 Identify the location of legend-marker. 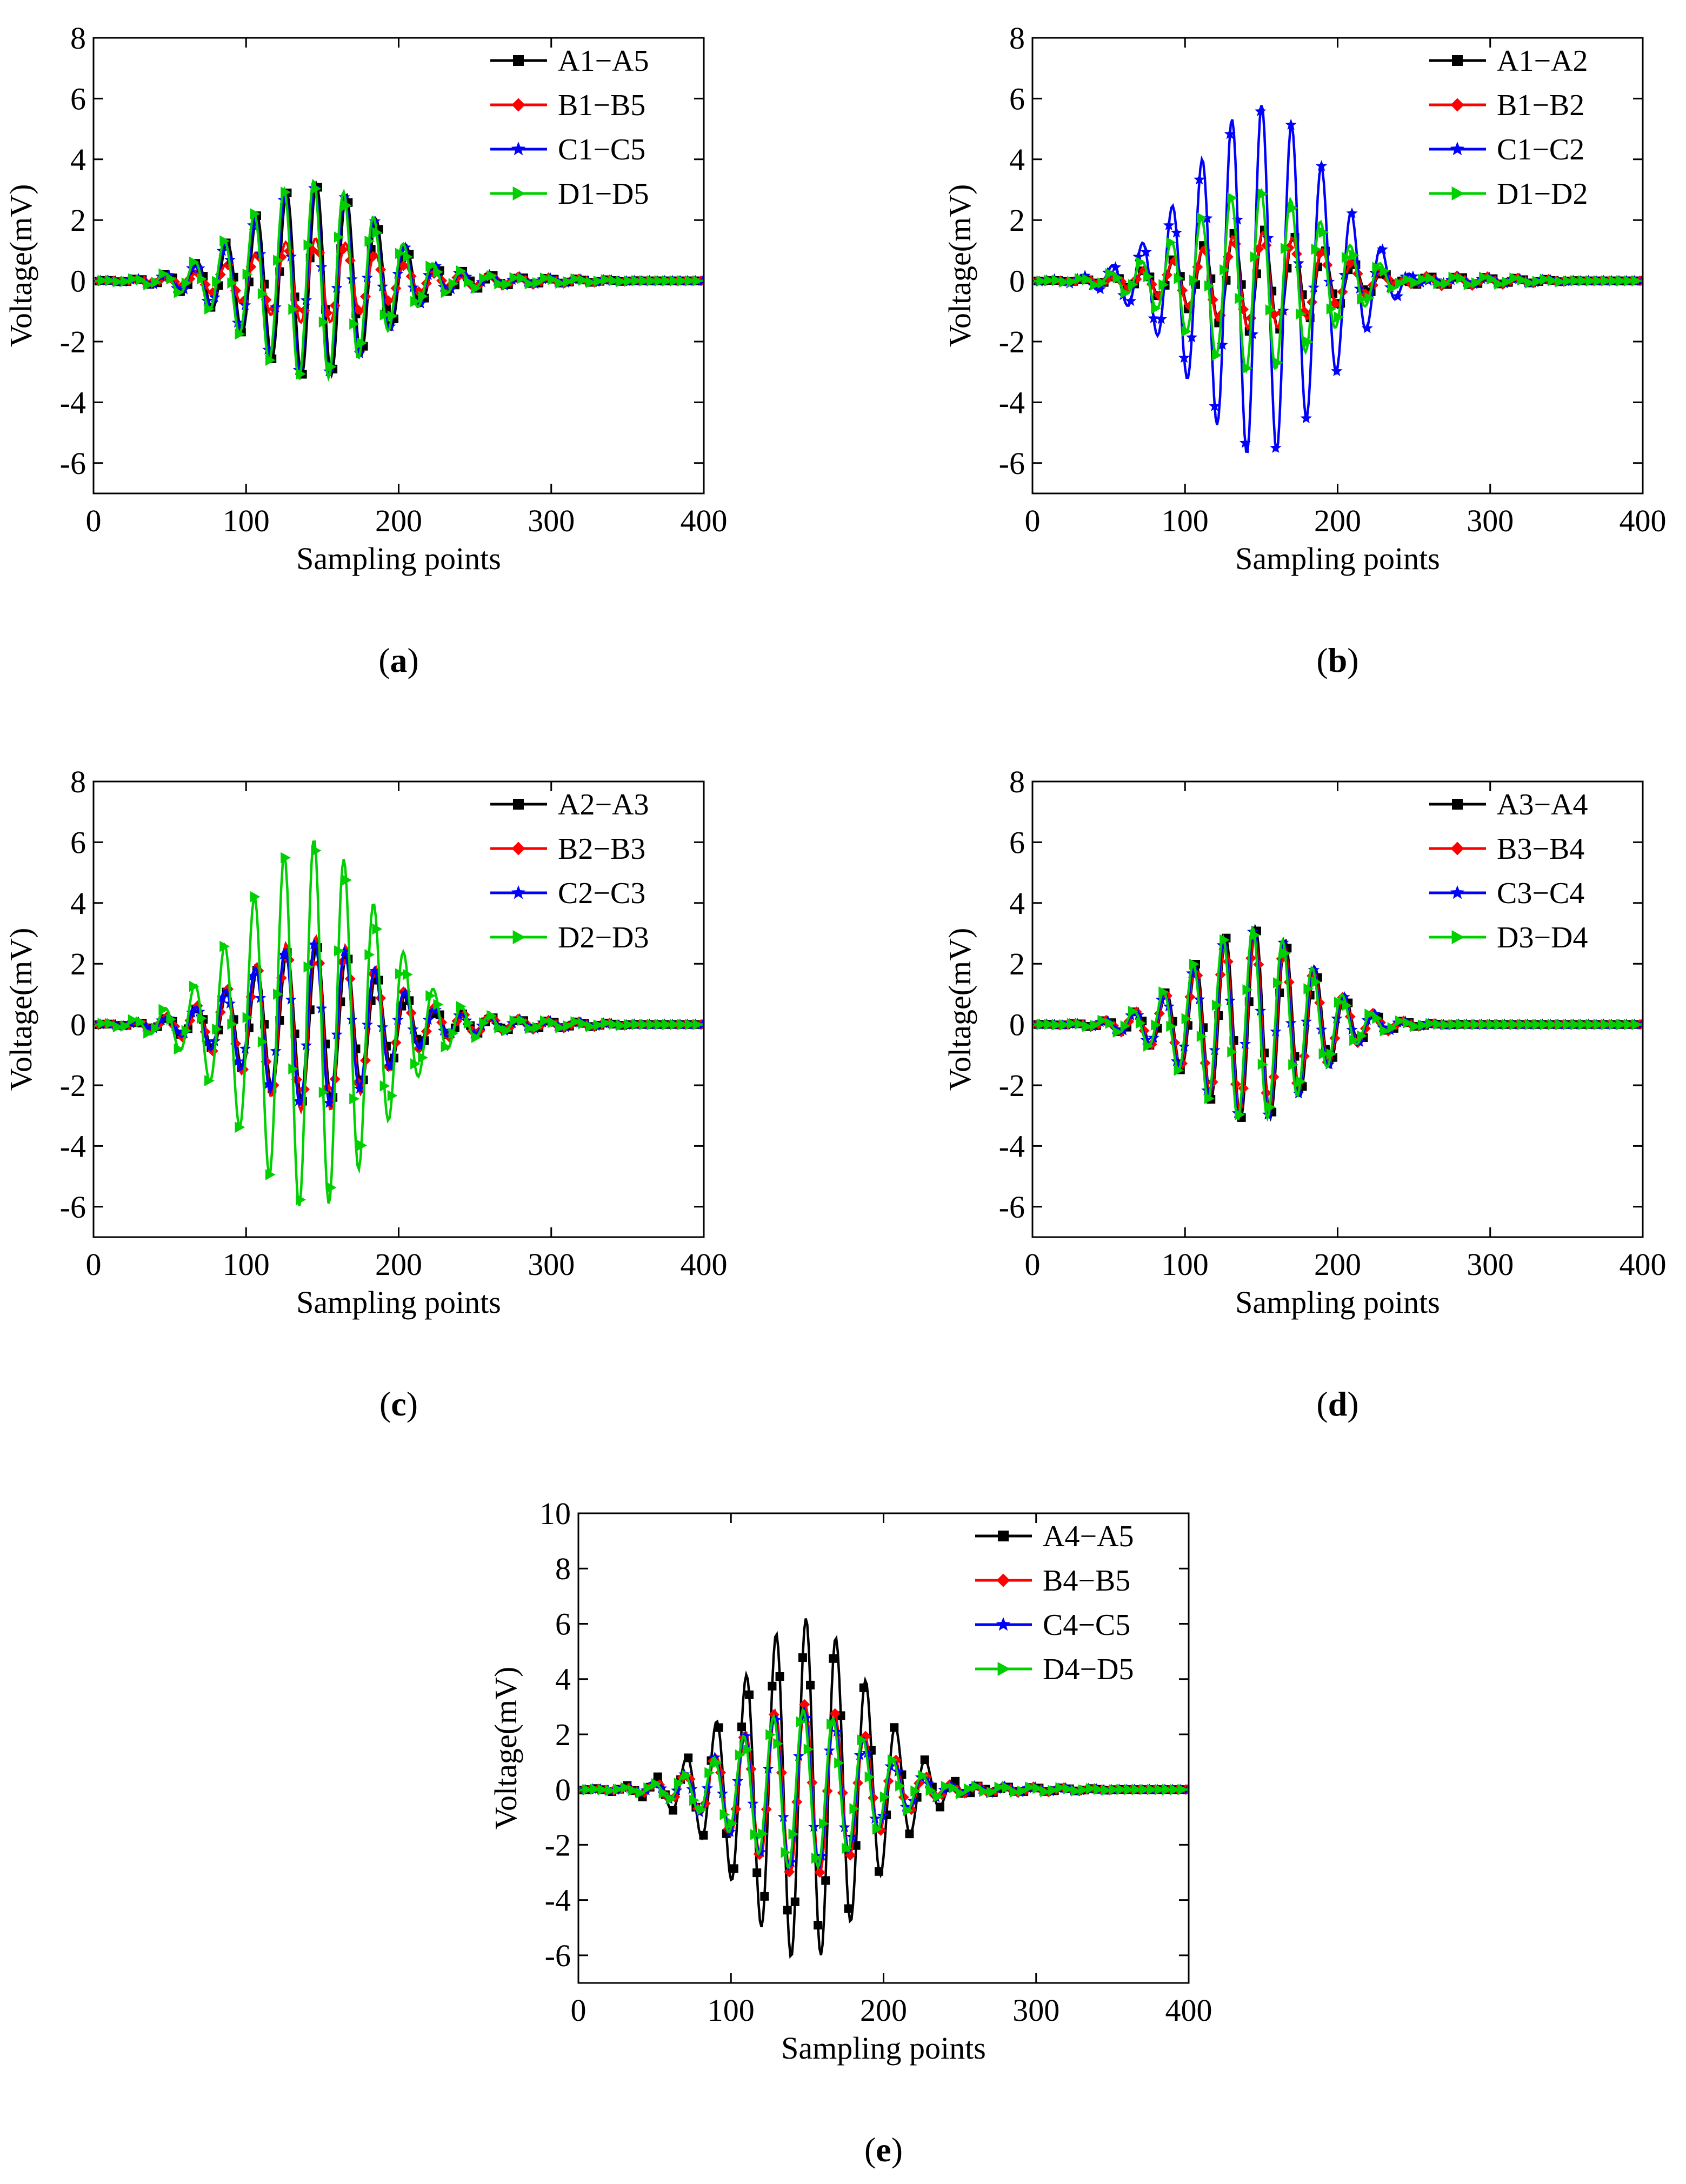
(1457, 892).